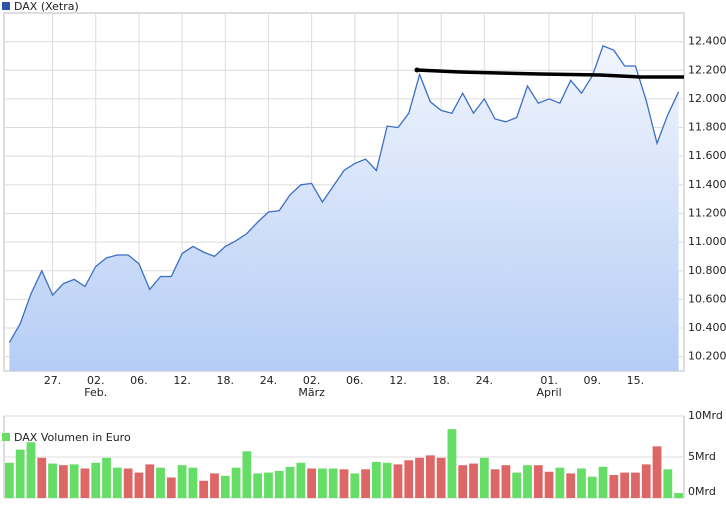 The height and width of the screenshot is (508, 726). Describe the element at coordinates (705, 415) in the screenshot. I see `y-tick-label: 10Mrd` at that location.